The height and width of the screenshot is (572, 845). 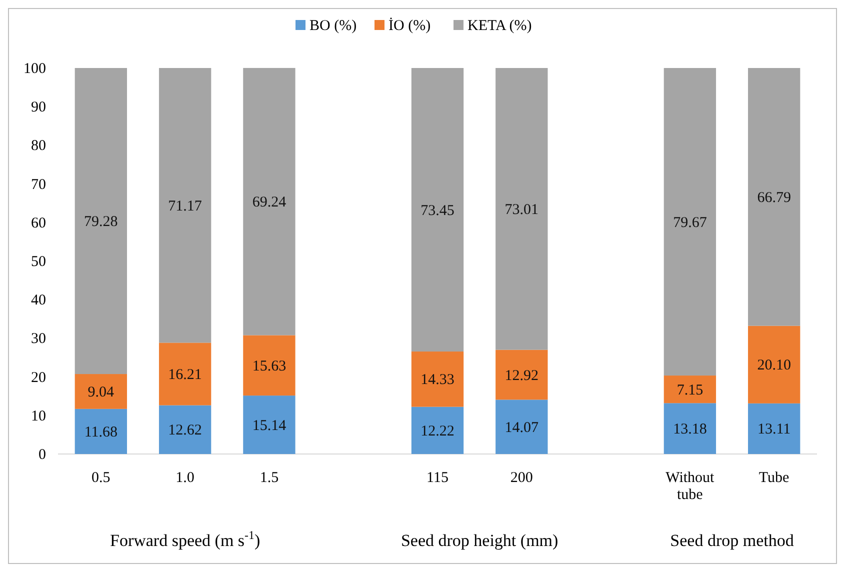 What do you see at coordinates (38, 146) in the screenshot?
I see `y-tick-label: 80` at bounding box center [38, 146].